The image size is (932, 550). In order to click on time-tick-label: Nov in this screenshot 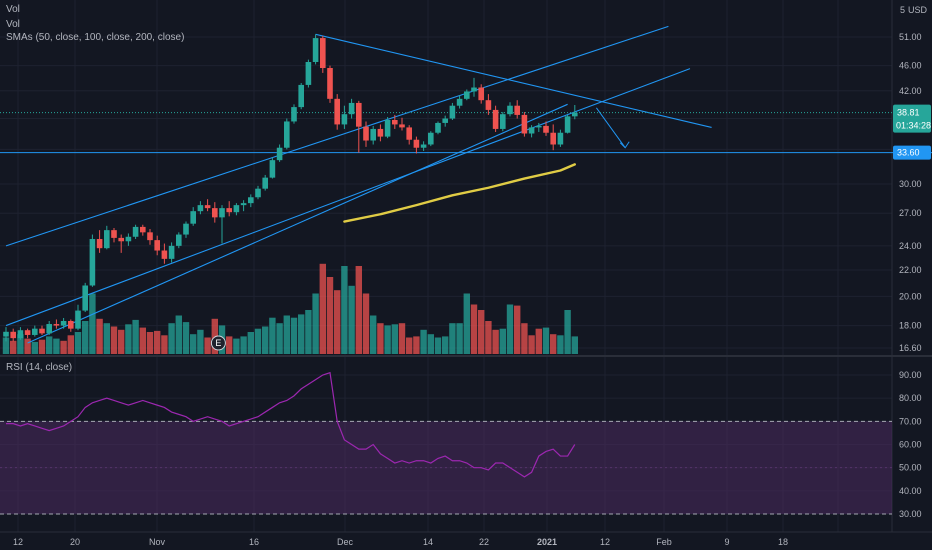, I will do `click(157, 542)`.